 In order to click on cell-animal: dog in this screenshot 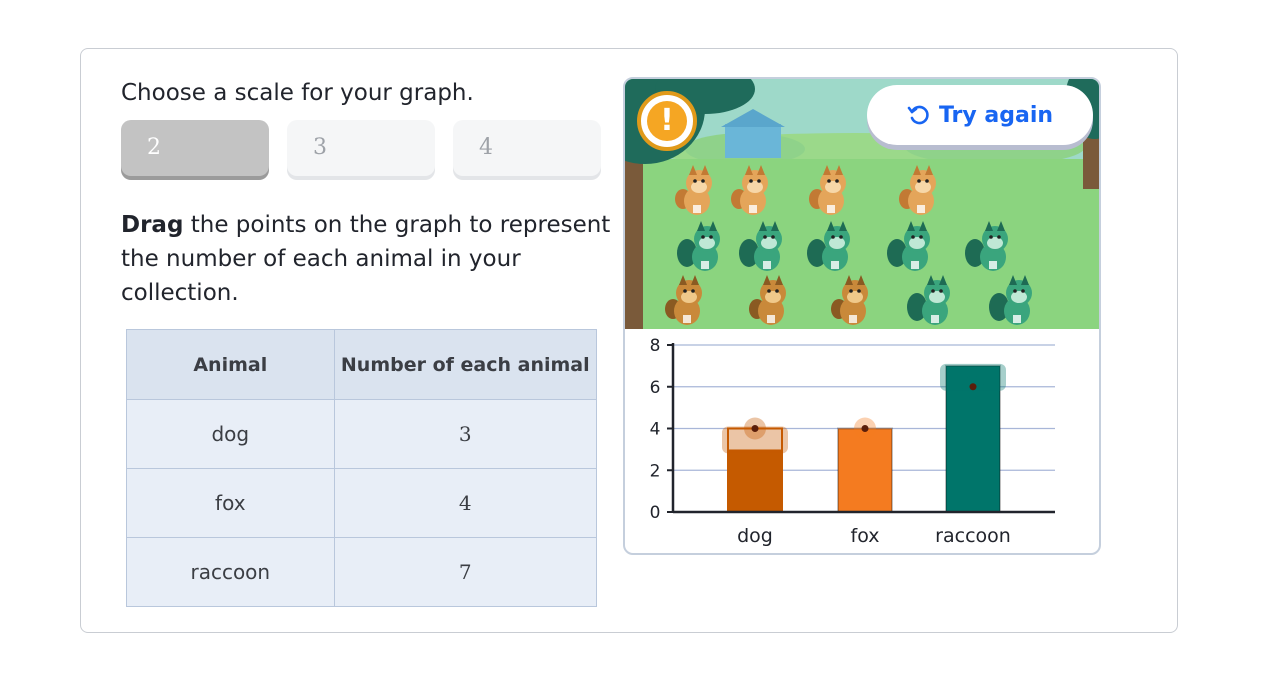, I will do `click(230, 434)`.